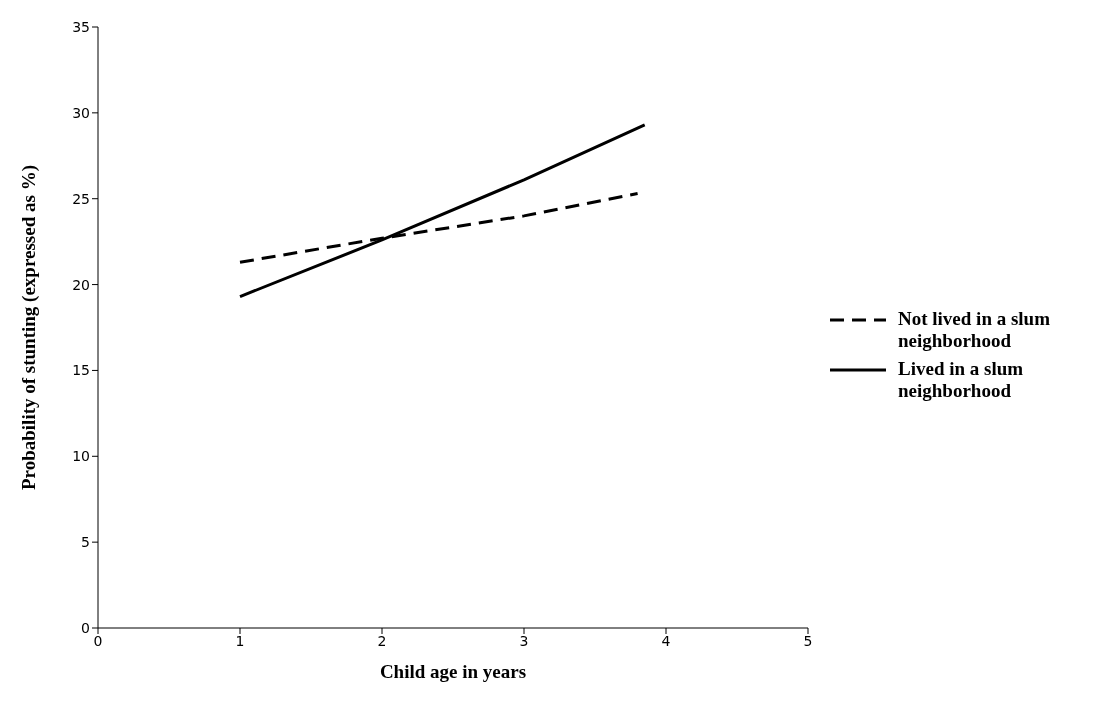 The height and width of the screenshot is (723, 1100). Describe the element at coordinates (85, 627) in the screenshot. I see `y-tick-label: 0` at that location.